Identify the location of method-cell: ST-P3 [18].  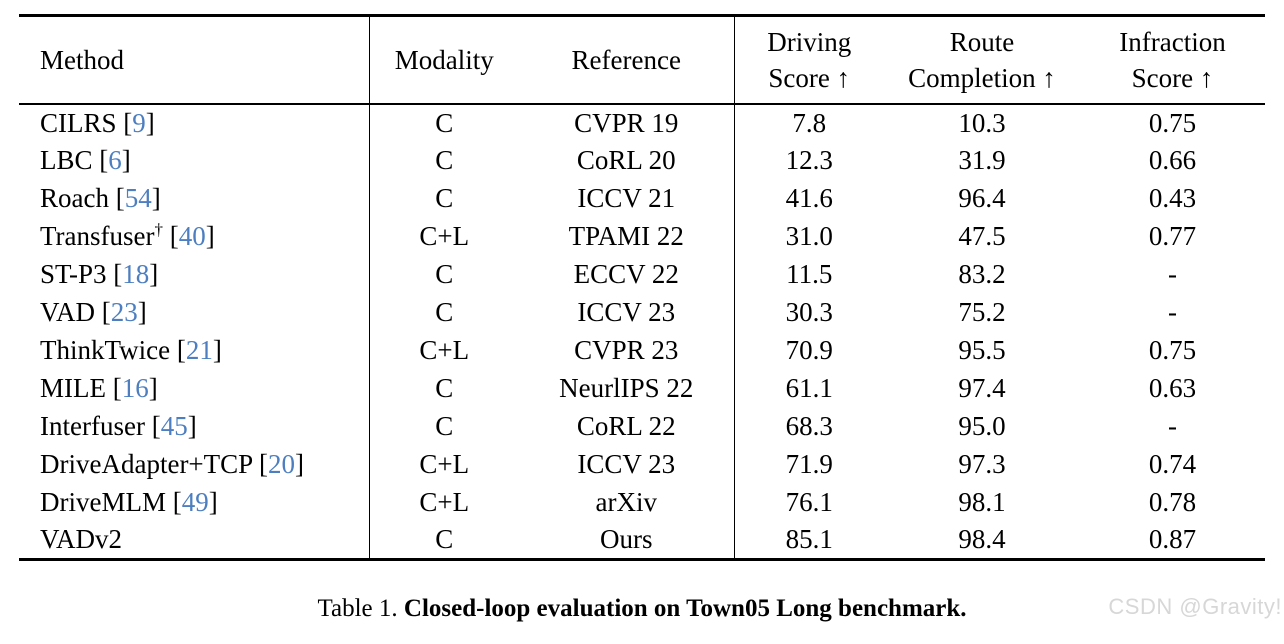
(194, 275).